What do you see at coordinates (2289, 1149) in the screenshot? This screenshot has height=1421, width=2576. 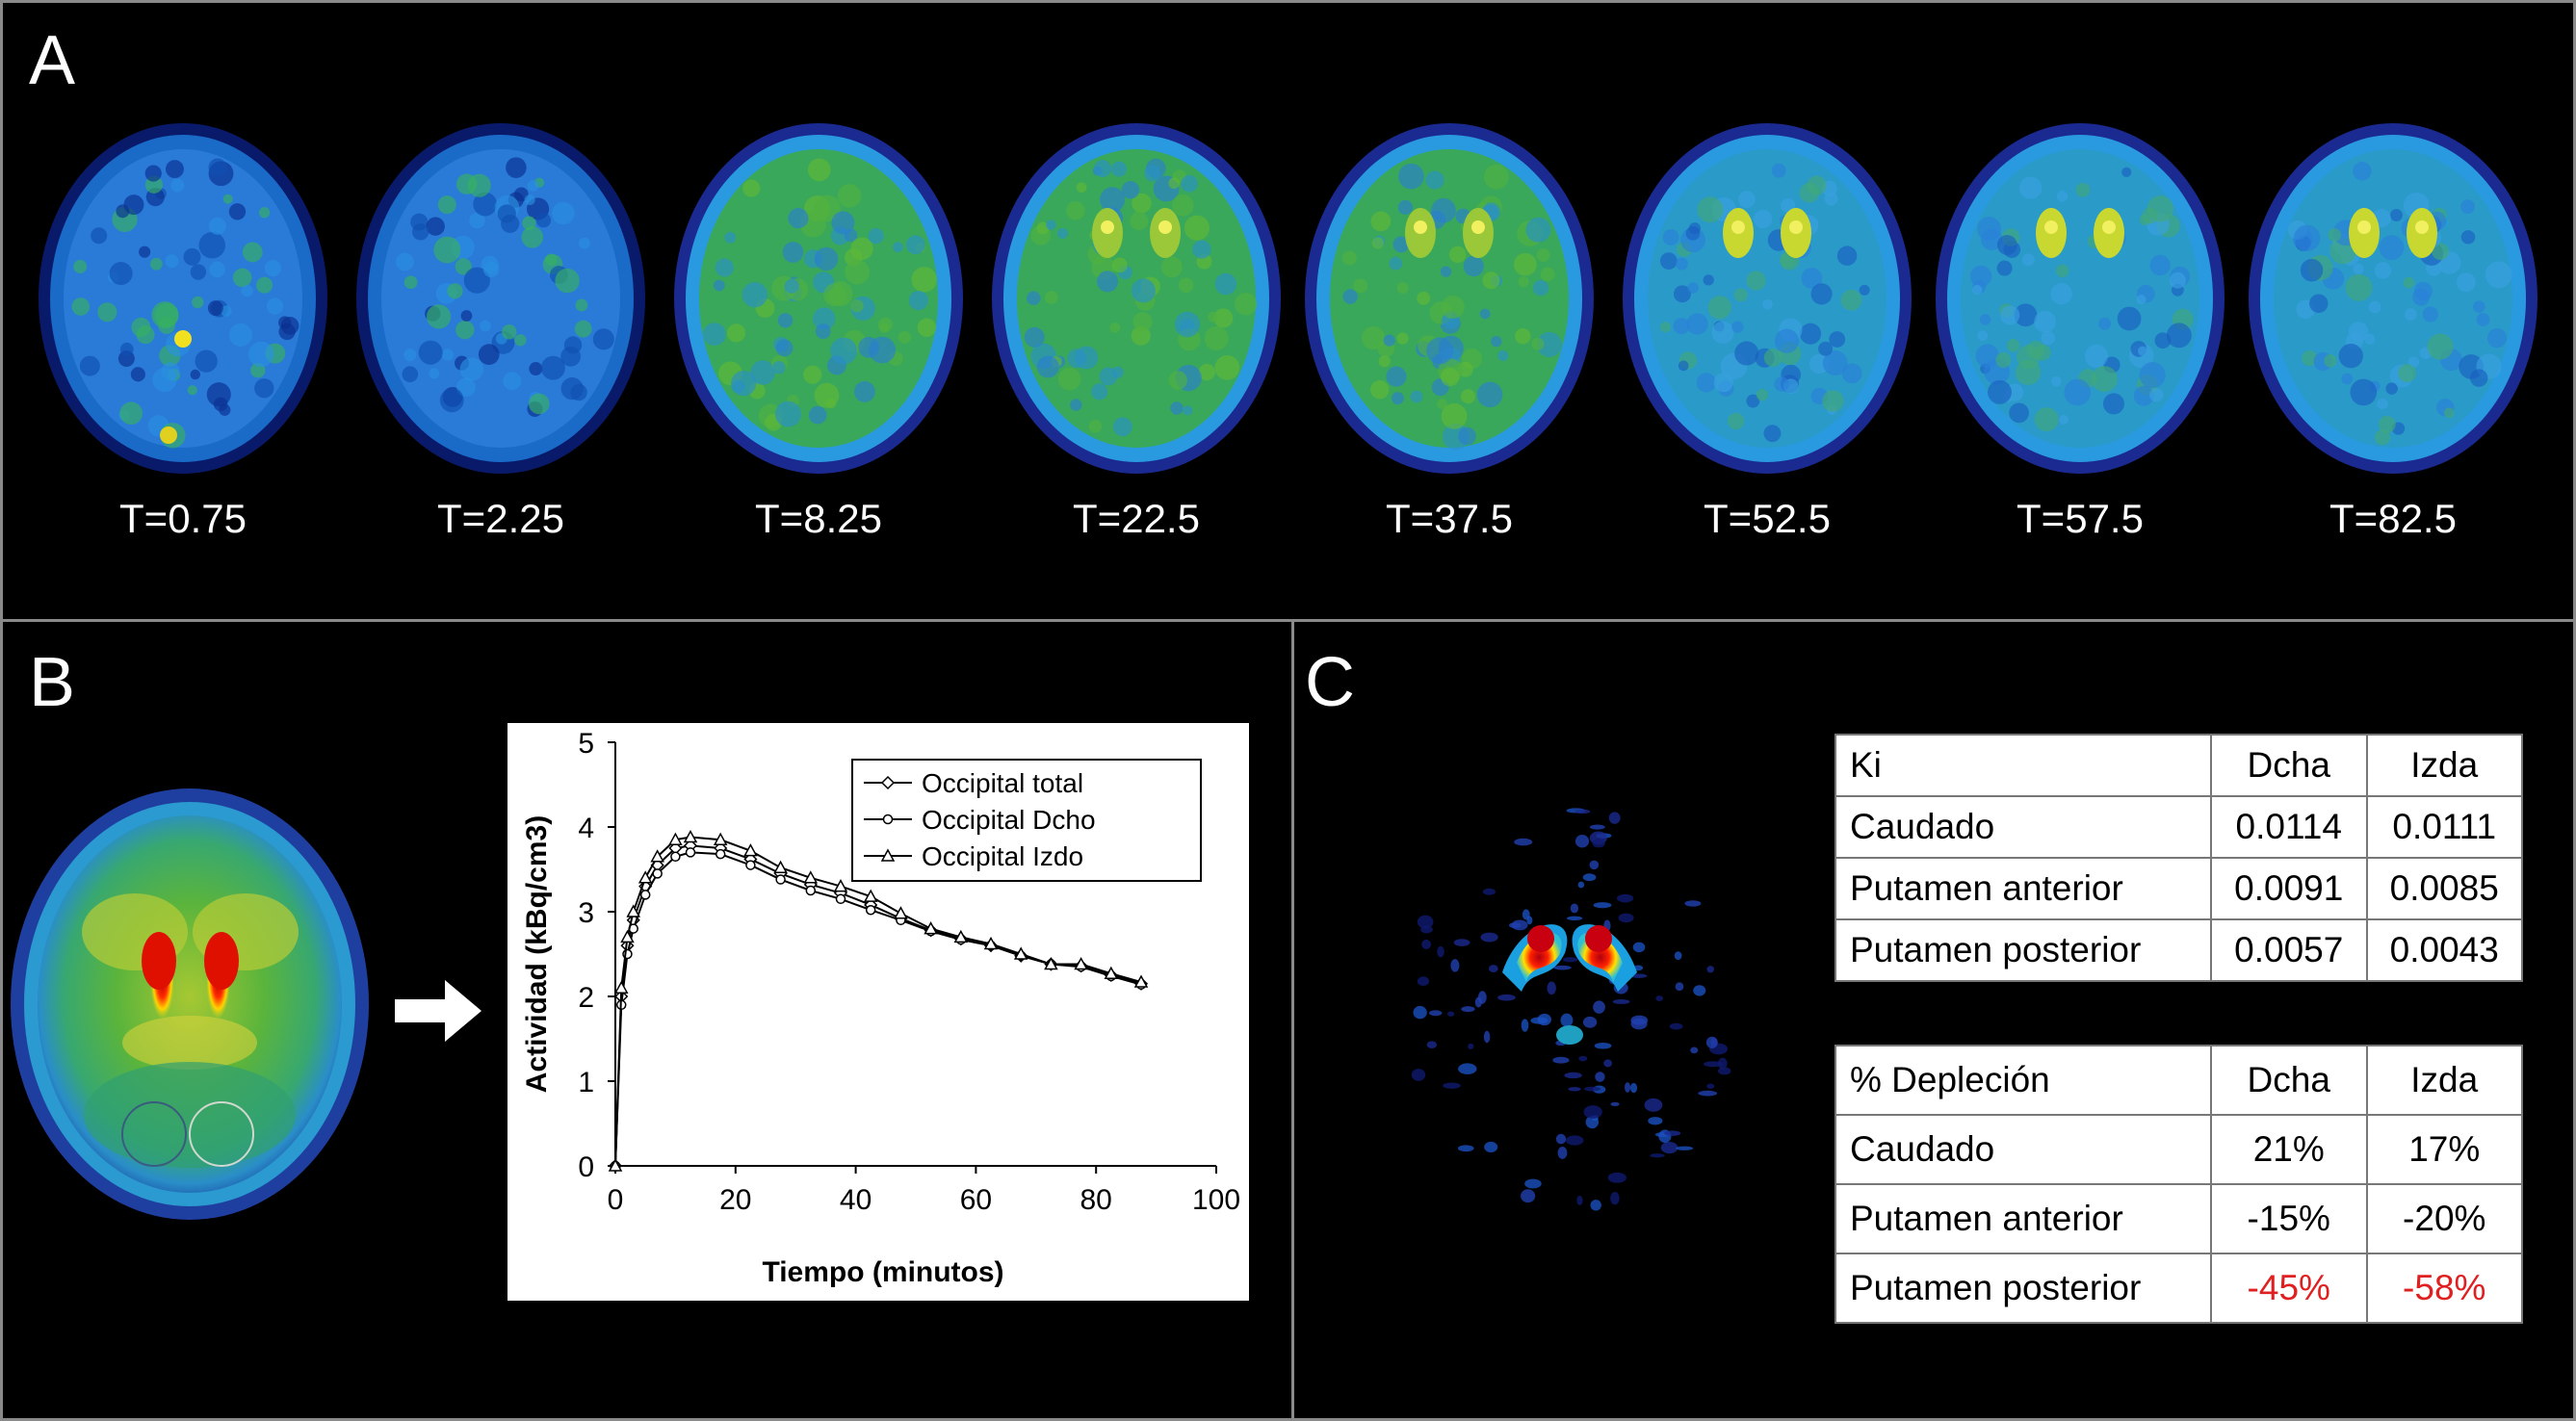 I see `cell-dcha: 21%` at bounding box center [2289, 1149].